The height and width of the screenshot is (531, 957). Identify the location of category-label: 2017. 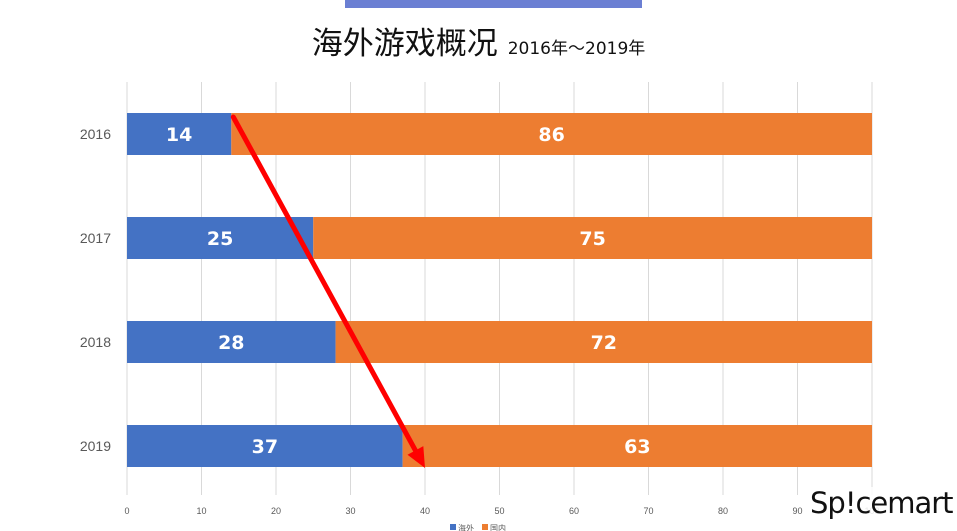
(95, 238).